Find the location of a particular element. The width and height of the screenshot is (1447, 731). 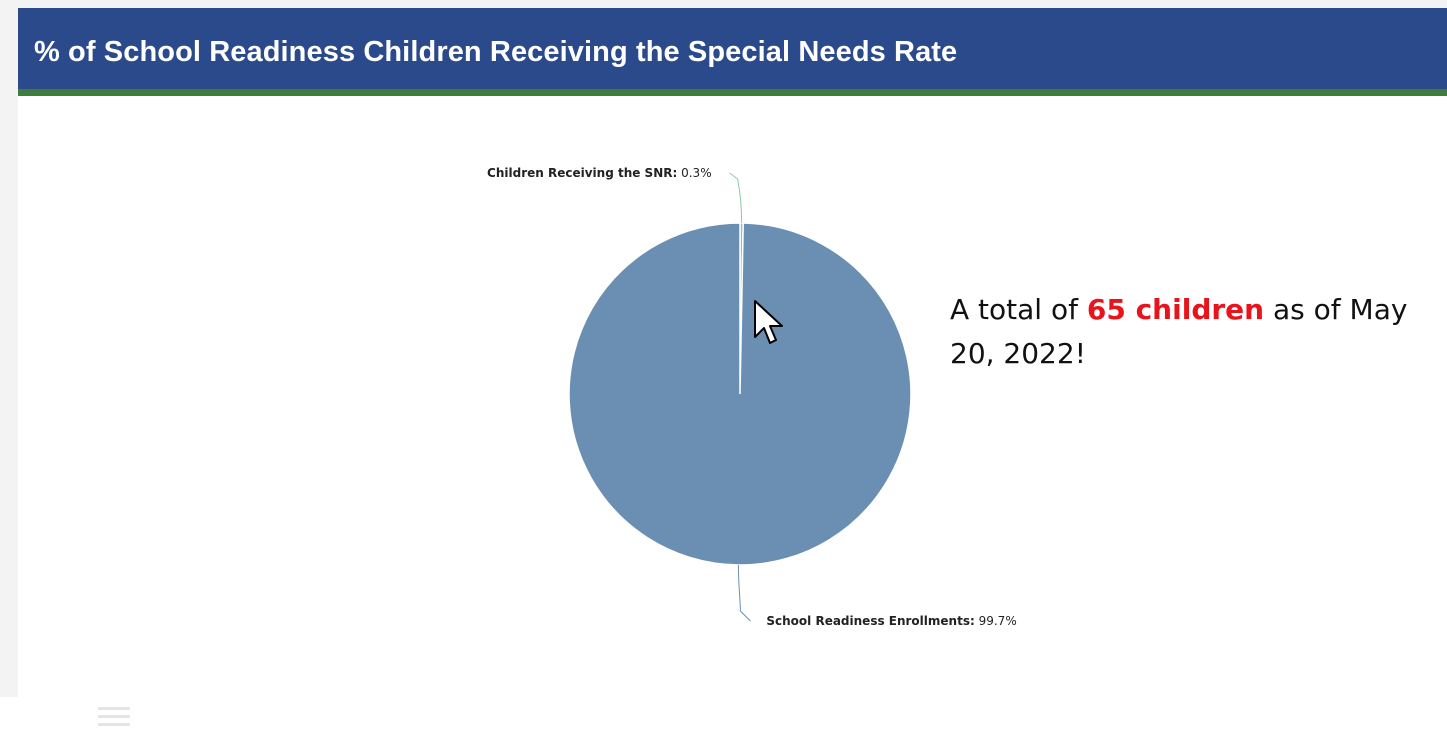

annotation-prefix: A total of is located at coordinates (1018, 309).